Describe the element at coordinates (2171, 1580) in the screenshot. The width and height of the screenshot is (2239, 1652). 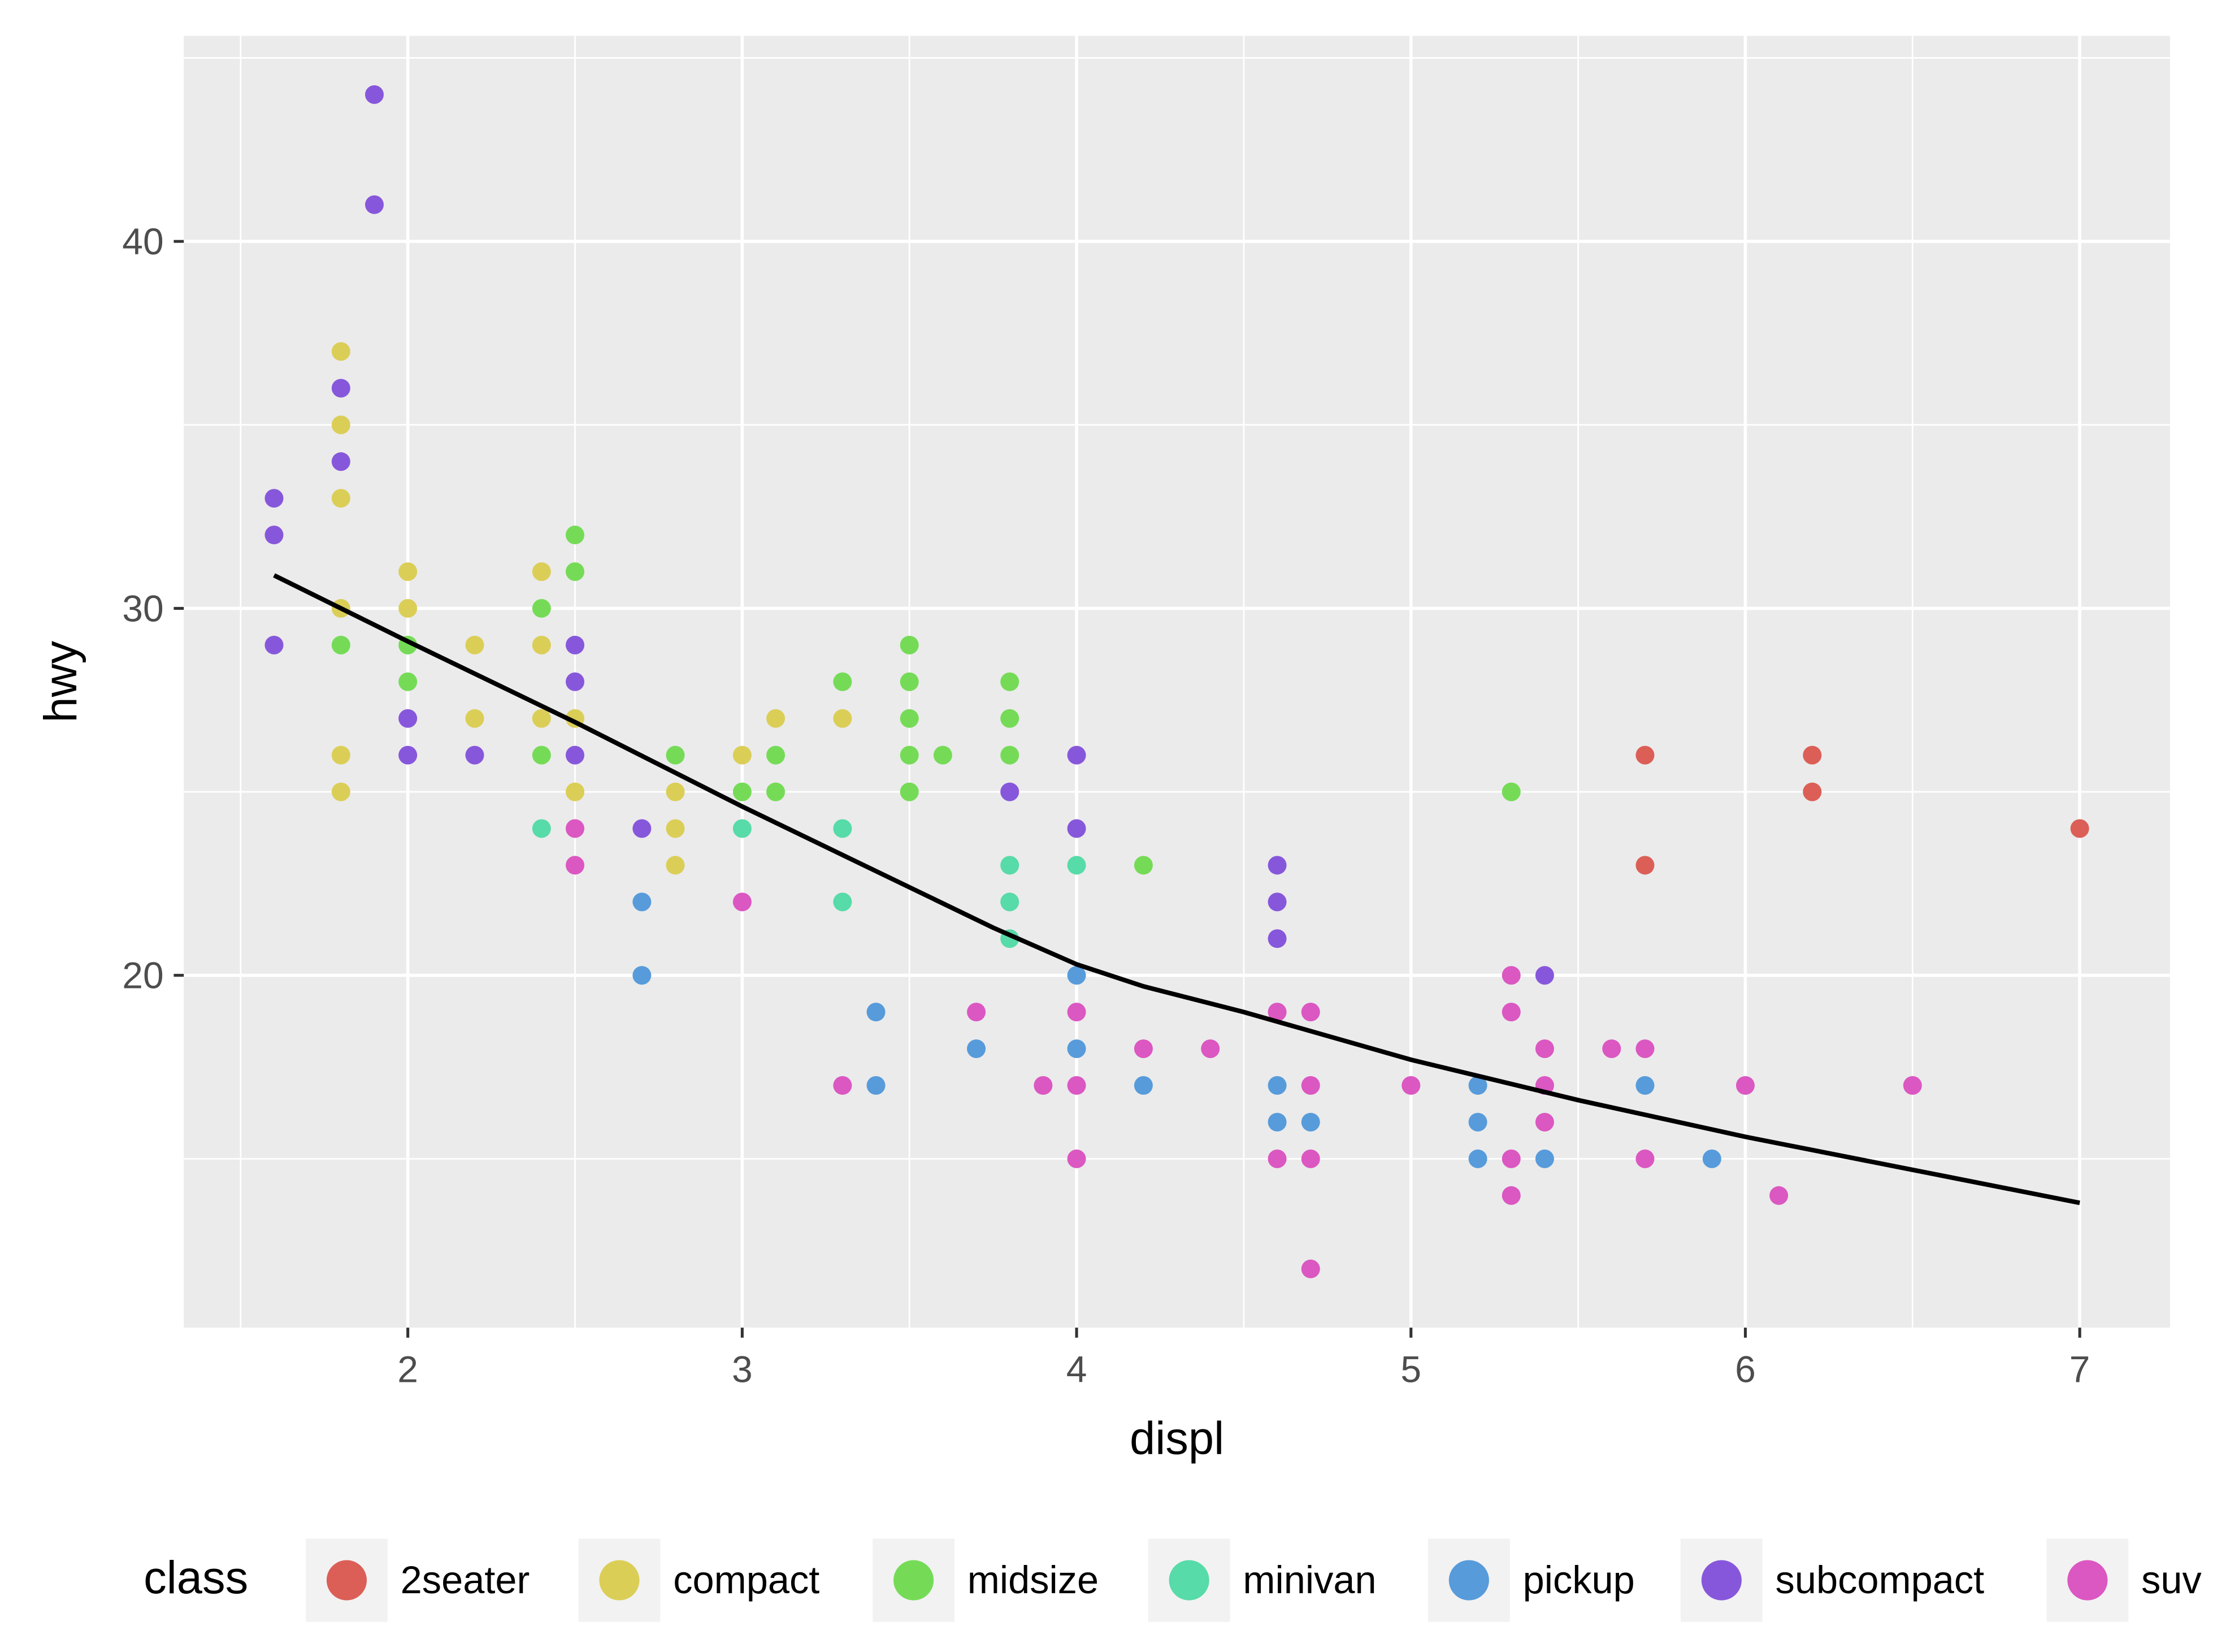
I see `legend-label: suv` at that location.